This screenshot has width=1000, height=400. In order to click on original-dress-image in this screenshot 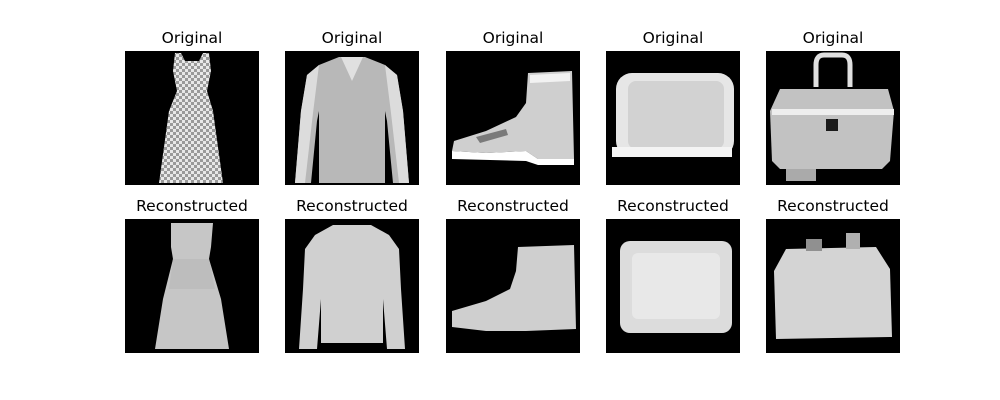, I will do `click(192, 118)`.